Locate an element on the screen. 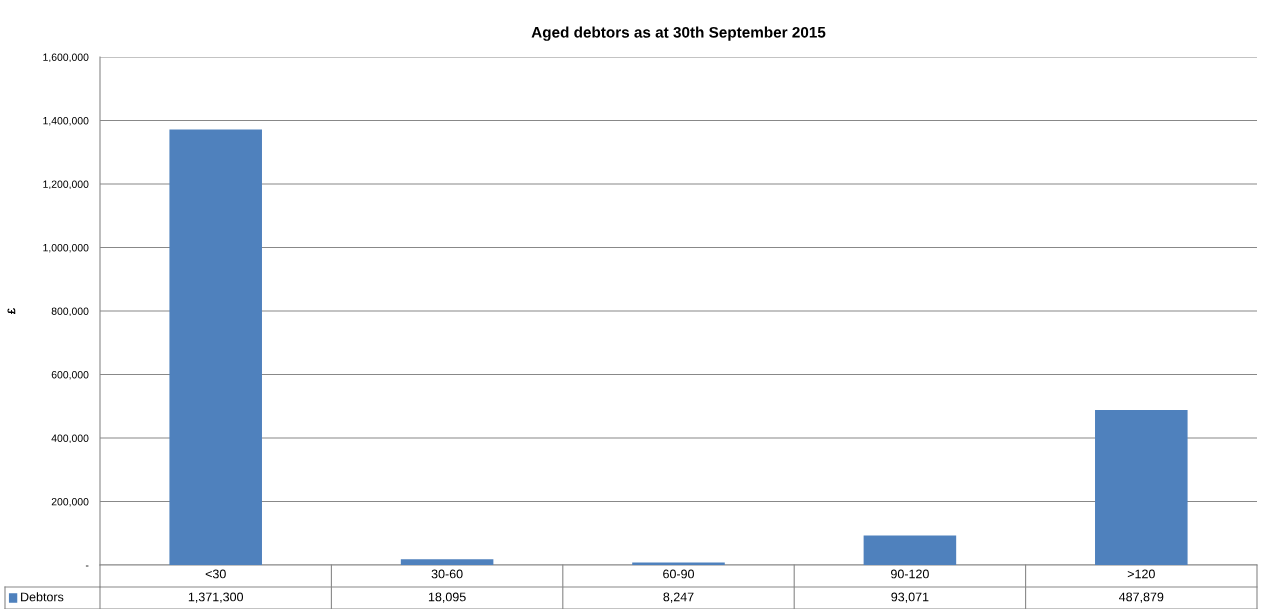 This screenshot has height=609, width=1262. data-label: 18,095 is located at coordinates (447, 597).